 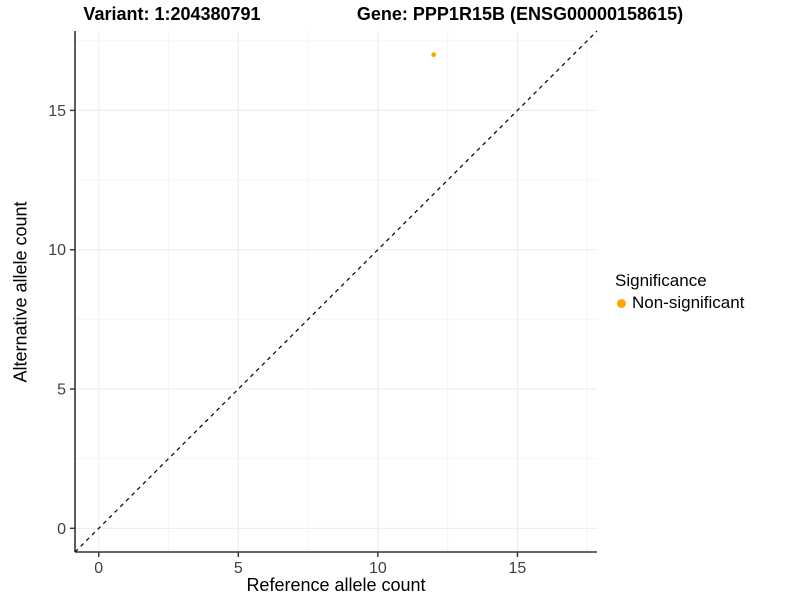 What do you see at coordinates (378, 568) in the screenshot?
I see `x-tick-label: 10` at bounding box center [378, 568].